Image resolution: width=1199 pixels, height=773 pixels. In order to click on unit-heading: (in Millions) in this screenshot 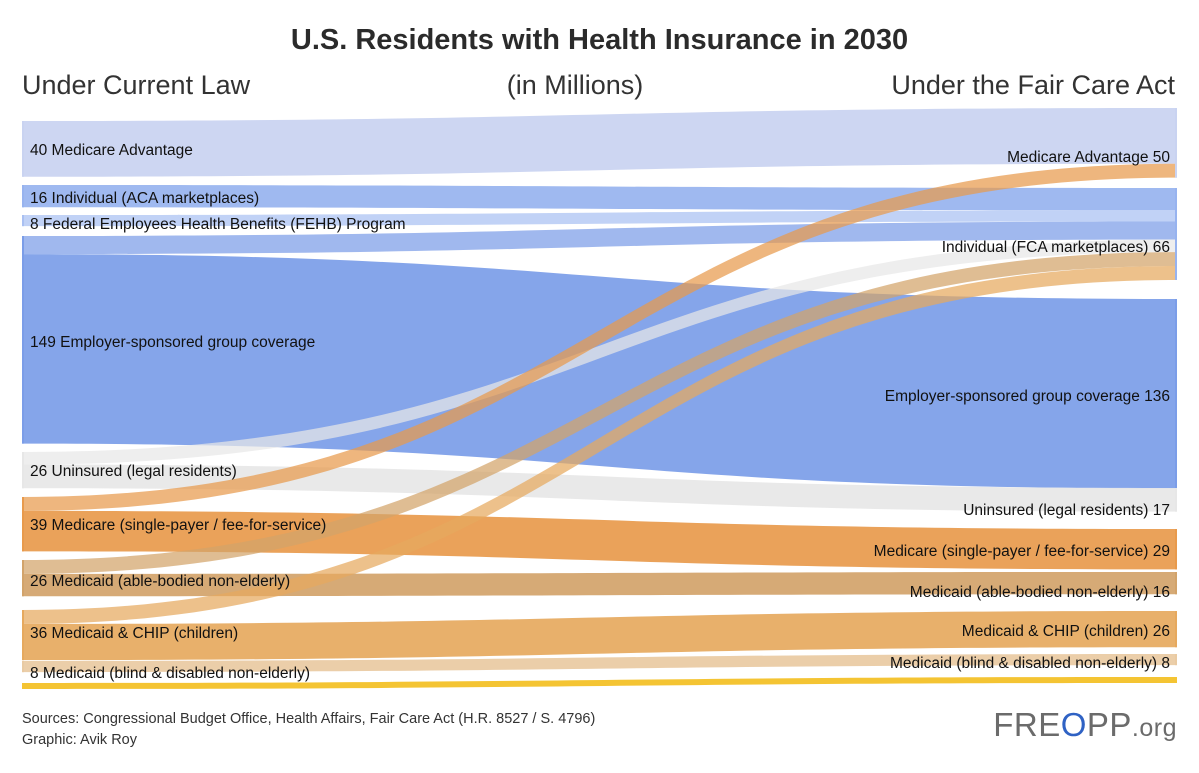, I will do `click(575, 85)`.